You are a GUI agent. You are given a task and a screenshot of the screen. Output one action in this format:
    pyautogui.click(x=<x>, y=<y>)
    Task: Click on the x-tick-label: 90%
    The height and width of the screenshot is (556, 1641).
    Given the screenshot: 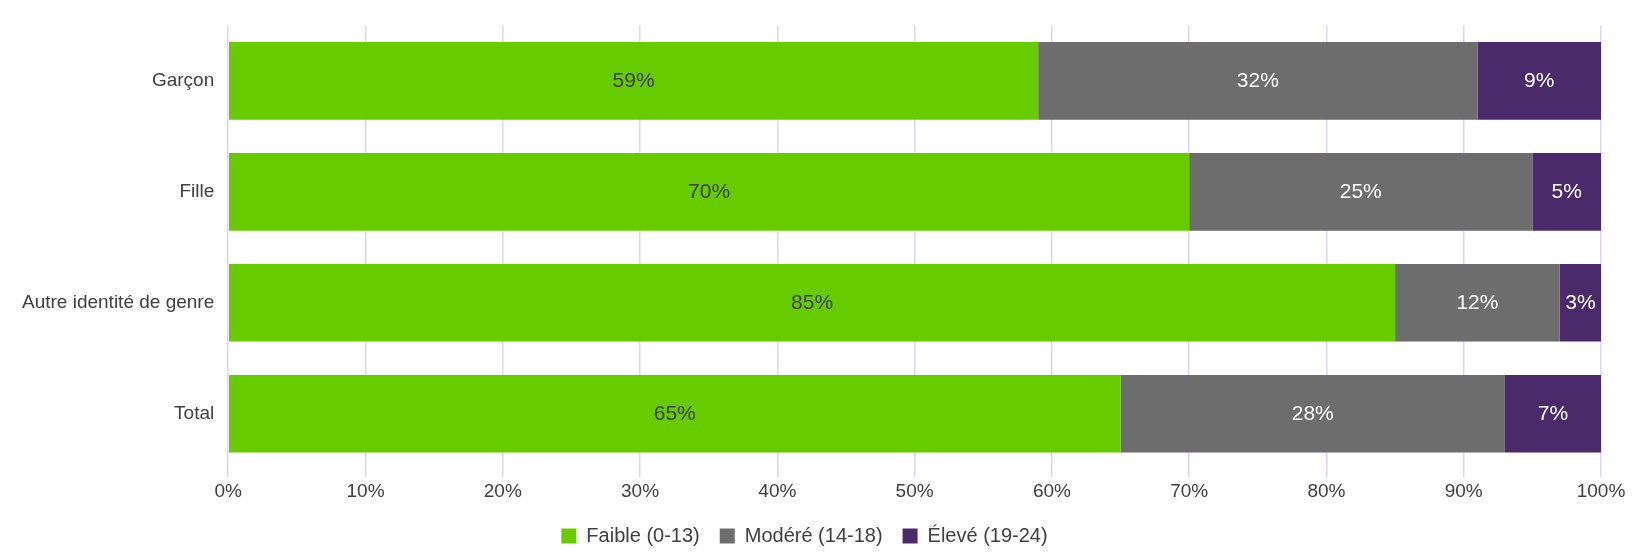 What is the action you would take?
    pyautogui.click(x=1463, y=490)
    